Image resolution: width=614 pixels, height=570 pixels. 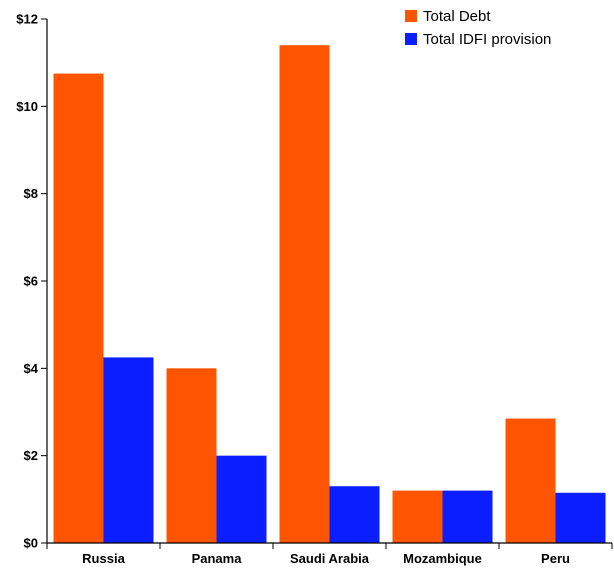 I want to click on bar-total-idfi-provision-peru, so click(x=580, y=517).